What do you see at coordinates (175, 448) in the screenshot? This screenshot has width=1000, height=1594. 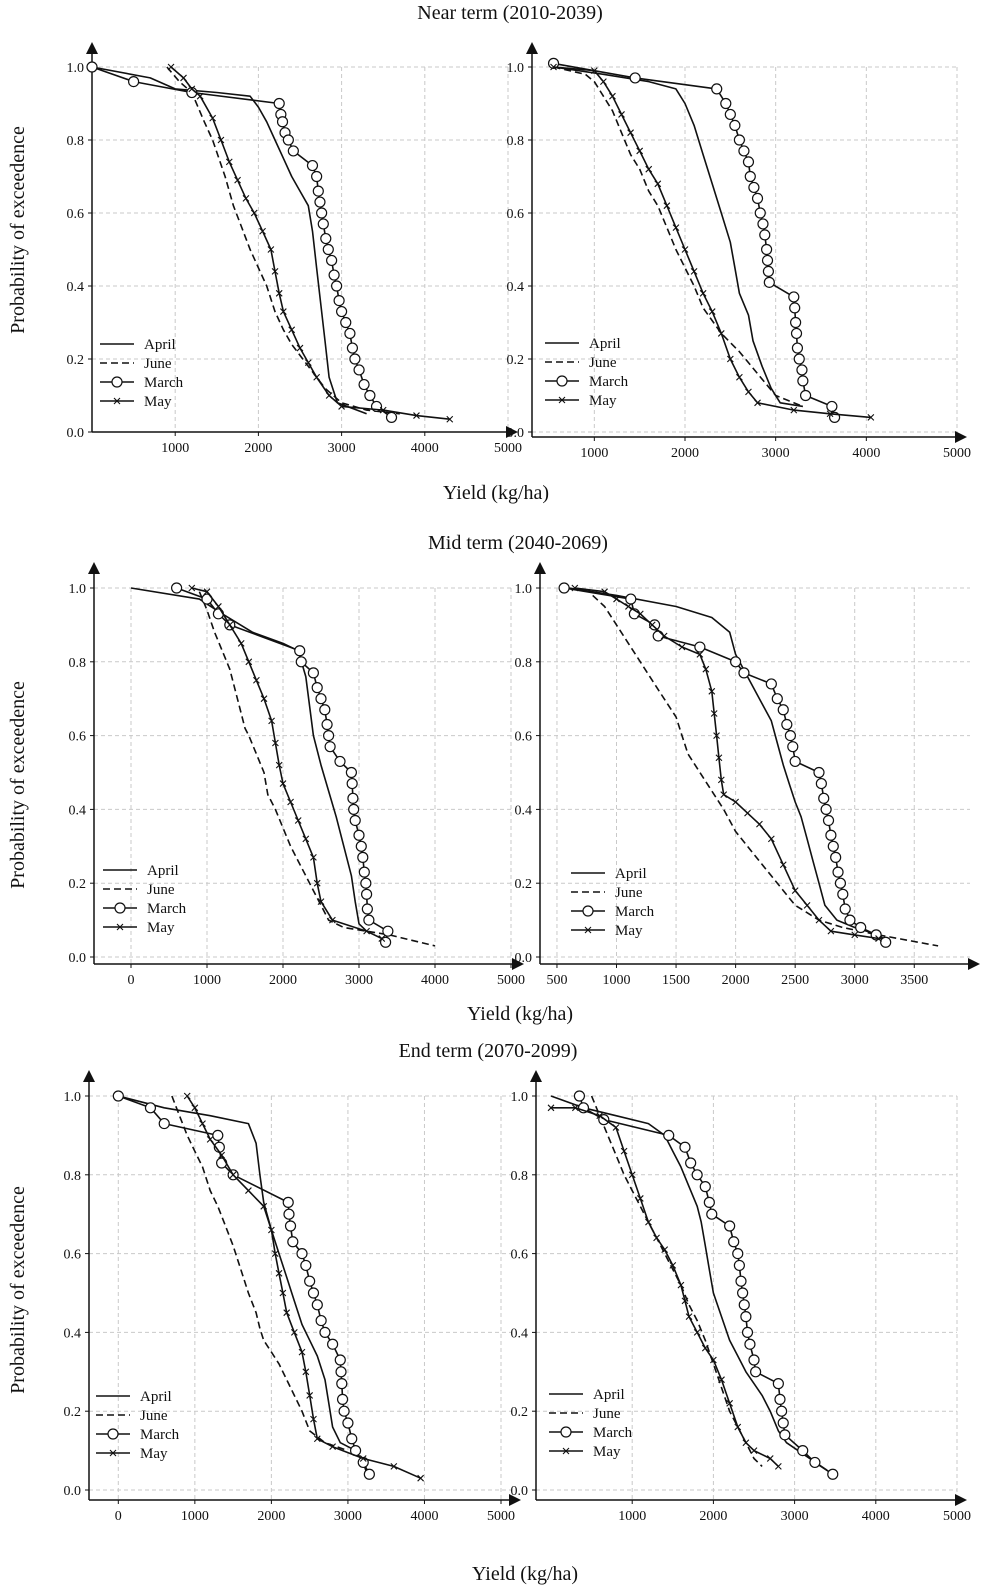 I see `x-tick-label: 1000` at bounding box center [175, 448].